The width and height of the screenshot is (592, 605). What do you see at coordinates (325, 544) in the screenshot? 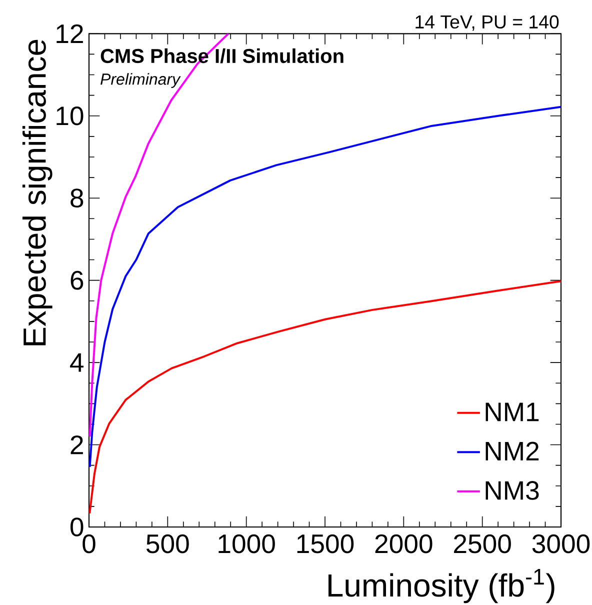
I see `x-tick-label: 1500` at bounding box center [325, 544].